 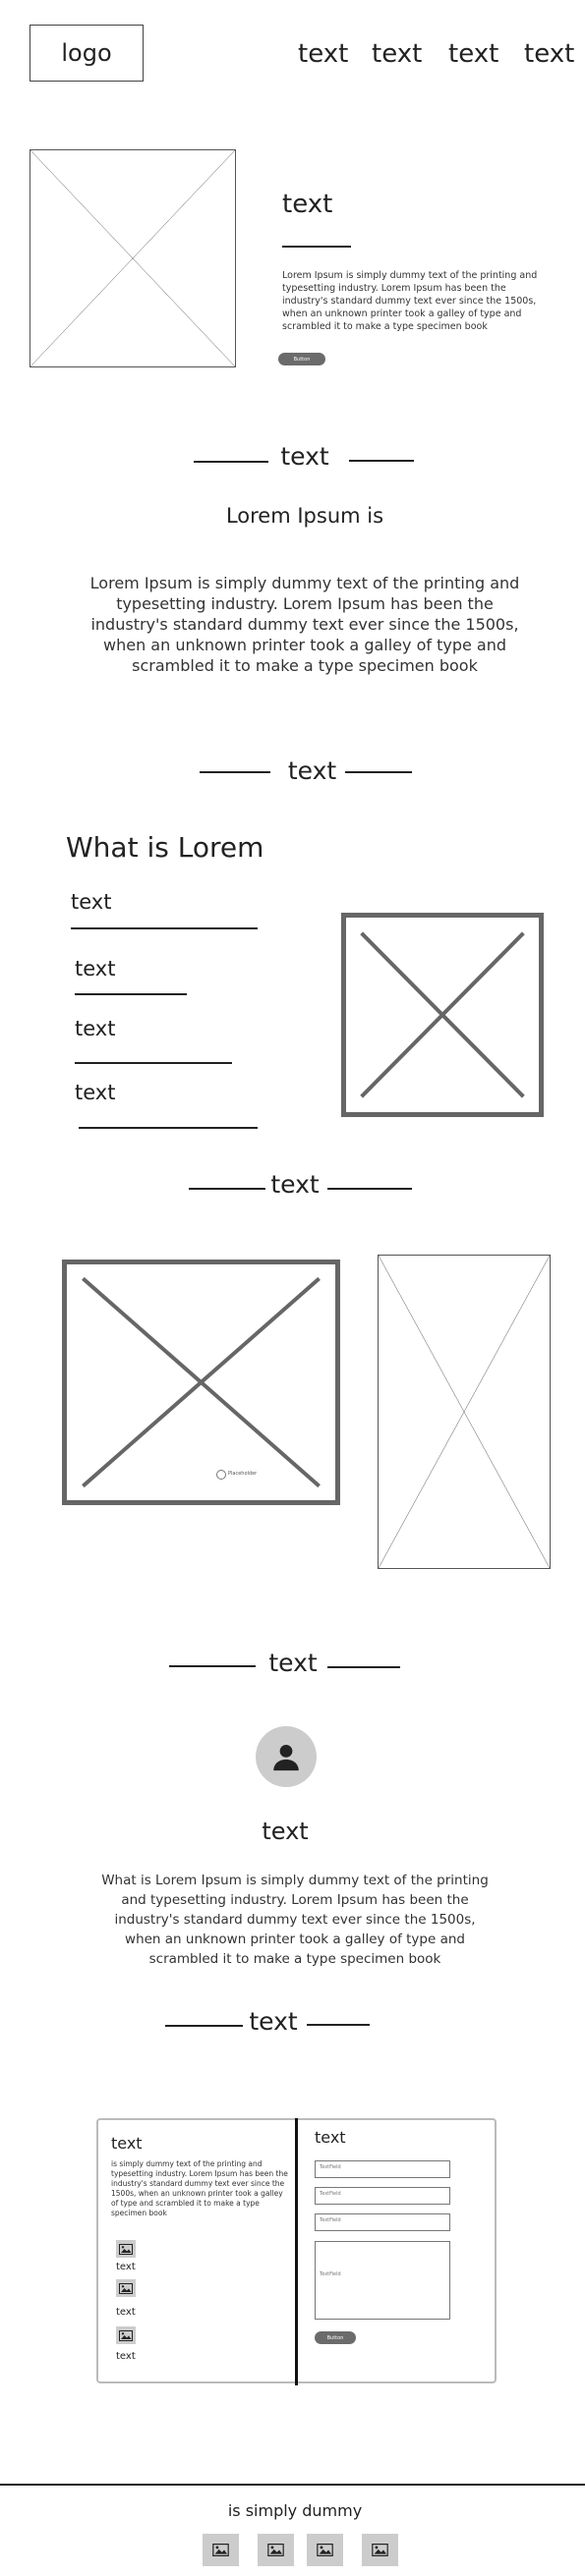 What do you see at coordinates (131, 994) in the screenshot?
I see `list-item-2-line` at bounding box center [131, 994].